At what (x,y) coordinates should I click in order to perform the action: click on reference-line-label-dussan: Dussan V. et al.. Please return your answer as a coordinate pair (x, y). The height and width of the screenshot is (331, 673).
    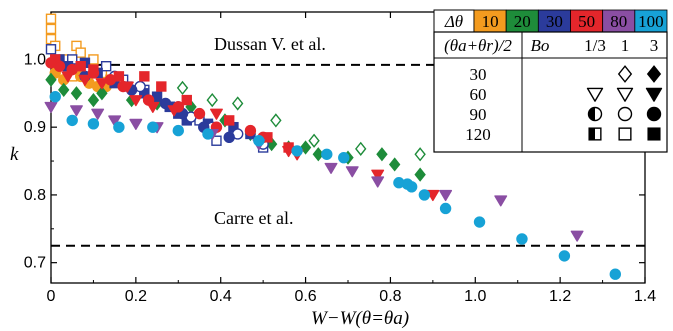
    Looking at the image, I should click on (270, 44).